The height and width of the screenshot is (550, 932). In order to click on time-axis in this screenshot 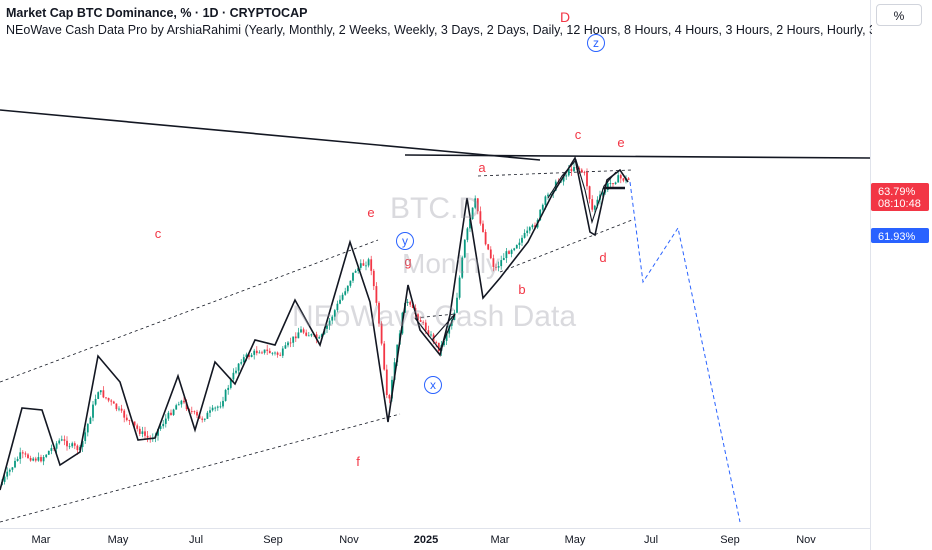, I will do `click(435, 539)`.